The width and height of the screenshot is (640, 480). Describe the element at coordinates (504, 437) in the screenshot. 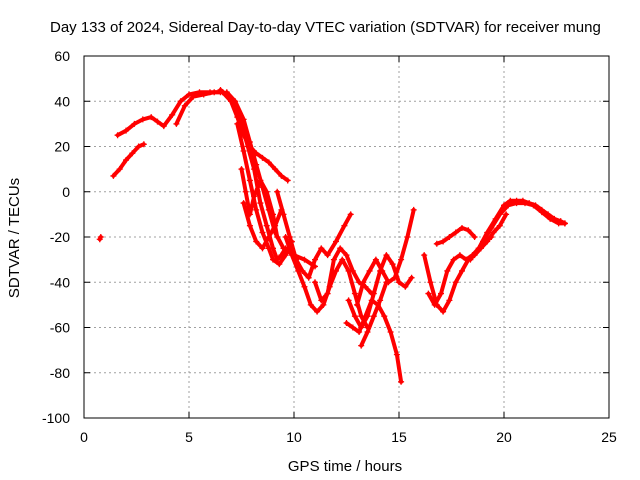

I see `x-tick-label: 20` at that location.